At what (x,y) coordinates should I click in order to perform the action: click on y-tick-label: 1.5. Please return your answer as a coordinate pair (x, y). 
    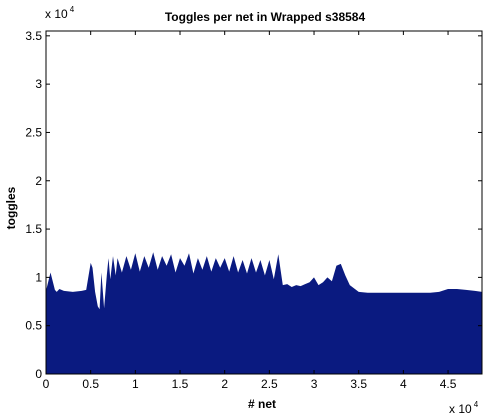
    Looking at the image, I should click on (33, 229).